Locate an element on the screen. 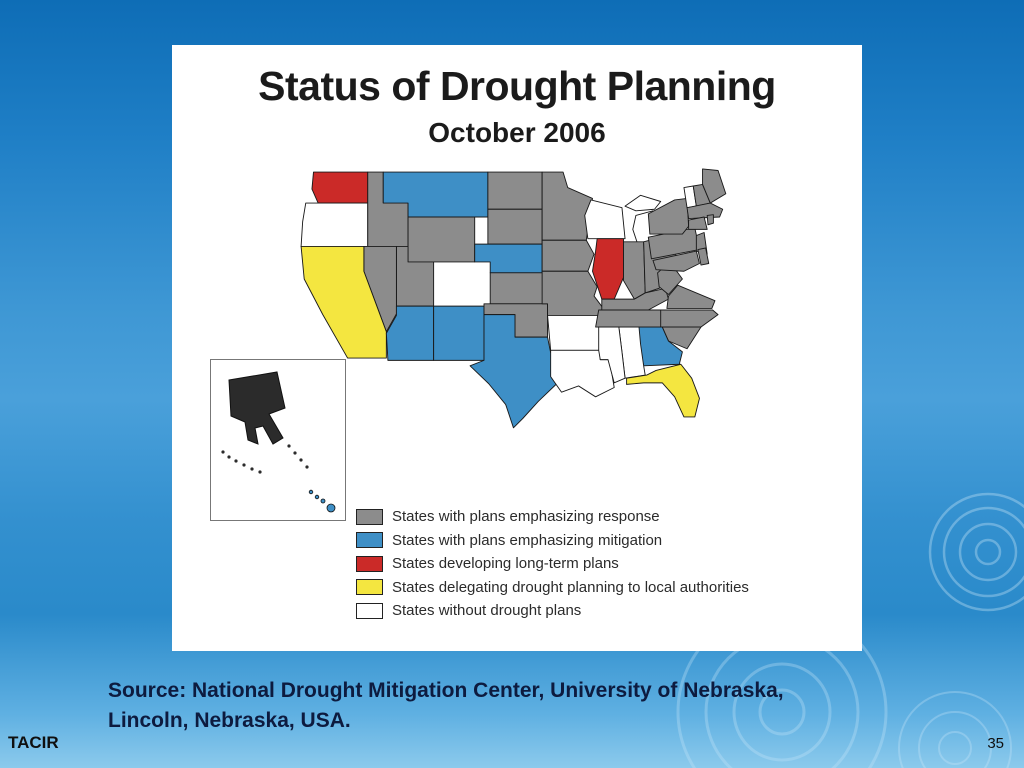  legend-item-developing: States developing long-term plans is located at coordinates (552, 564).